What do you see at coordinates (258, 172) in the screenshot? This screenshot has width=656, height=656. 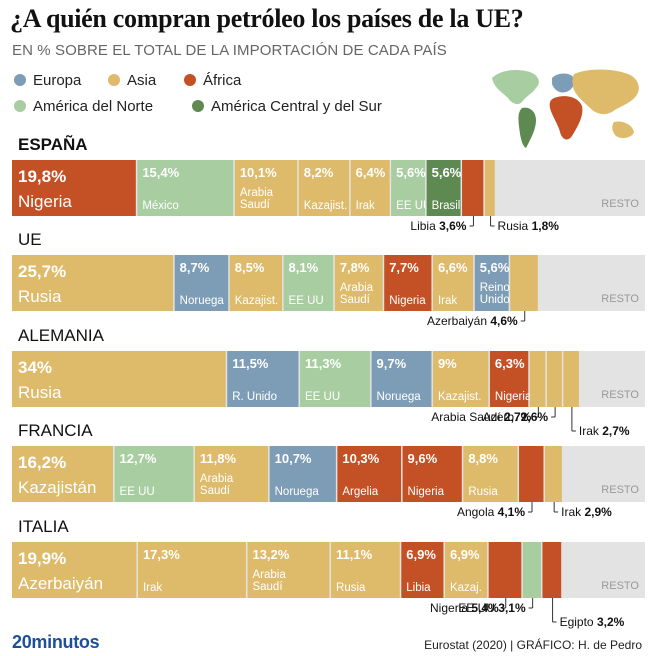 I see `data-label: 10,1%` at bounding box center [258, 172].